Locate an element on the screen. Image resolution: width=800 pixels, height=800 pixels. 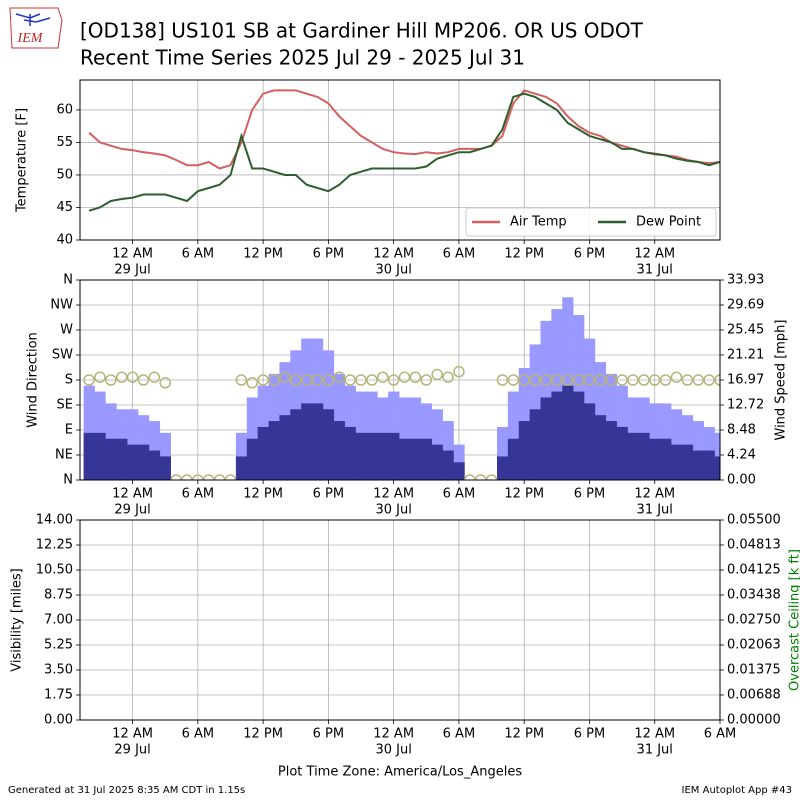
y2-tick-label: 0.02063 is located at coordinates (754, 644).